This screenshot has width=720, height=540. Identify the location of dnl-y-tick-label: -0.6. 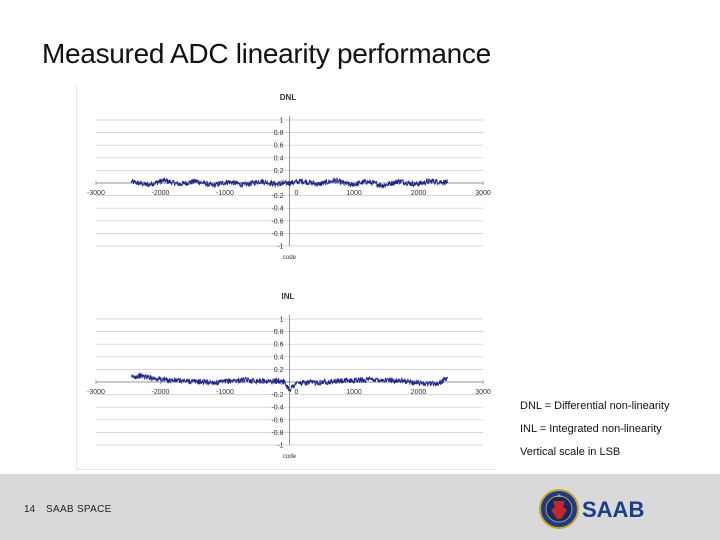
(277, 221).